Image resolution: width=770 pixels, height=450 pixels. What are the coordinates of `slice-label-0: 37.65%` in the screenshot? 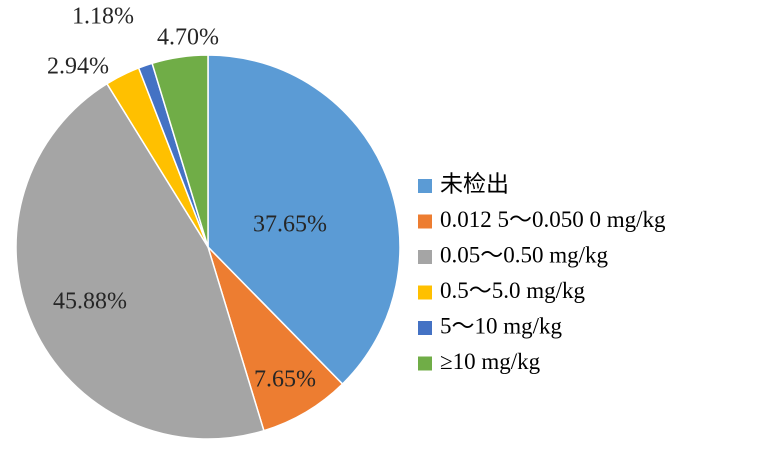 It's located at (290, 225).